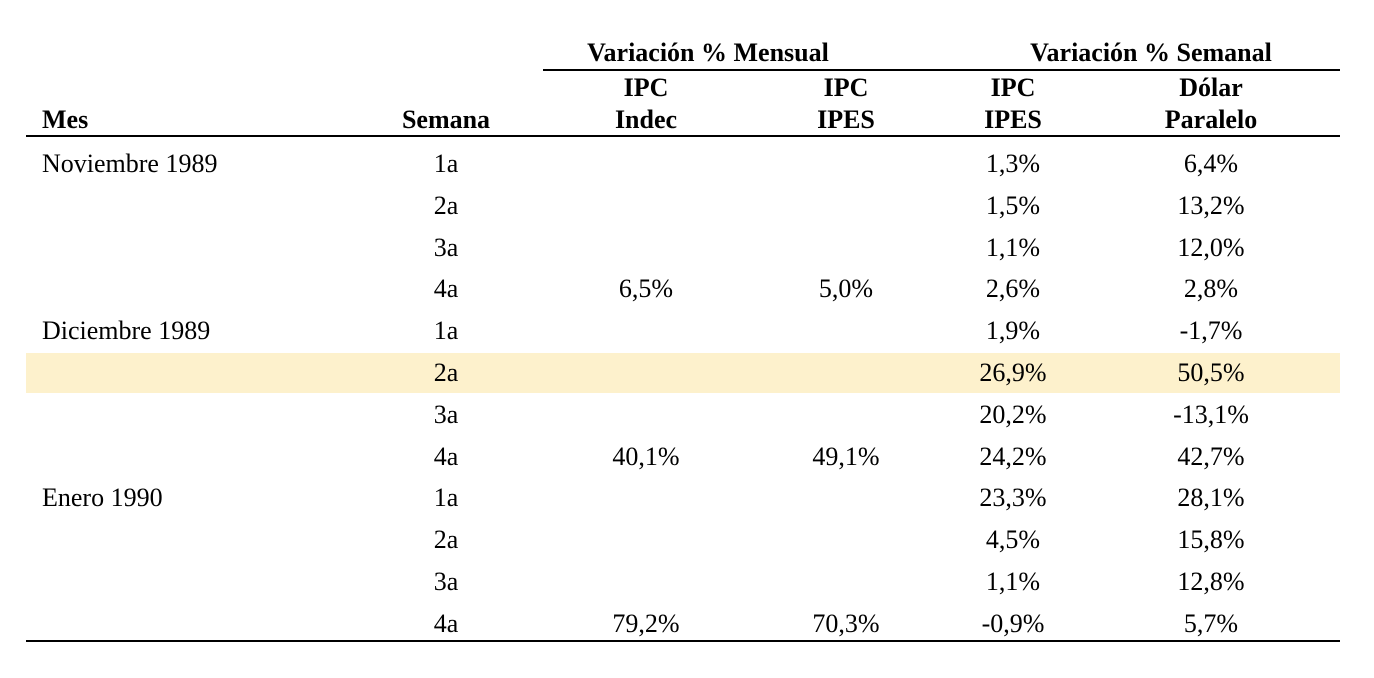  What do you see at coordinates (846, 623) in the screenshot?
I see `cell-ipc-ipes-monthly: 70,3%` at bounding box center [846, 623].